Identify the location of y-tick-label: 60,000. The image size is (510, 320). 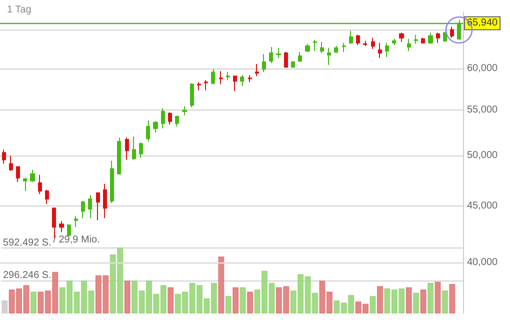
(482, 68).